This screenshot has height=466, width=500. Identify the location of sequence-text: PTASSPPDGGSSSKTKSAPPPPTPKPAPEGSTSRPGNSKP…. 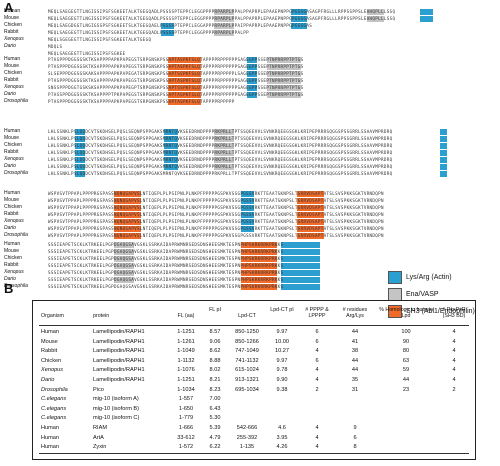
(176, 94).